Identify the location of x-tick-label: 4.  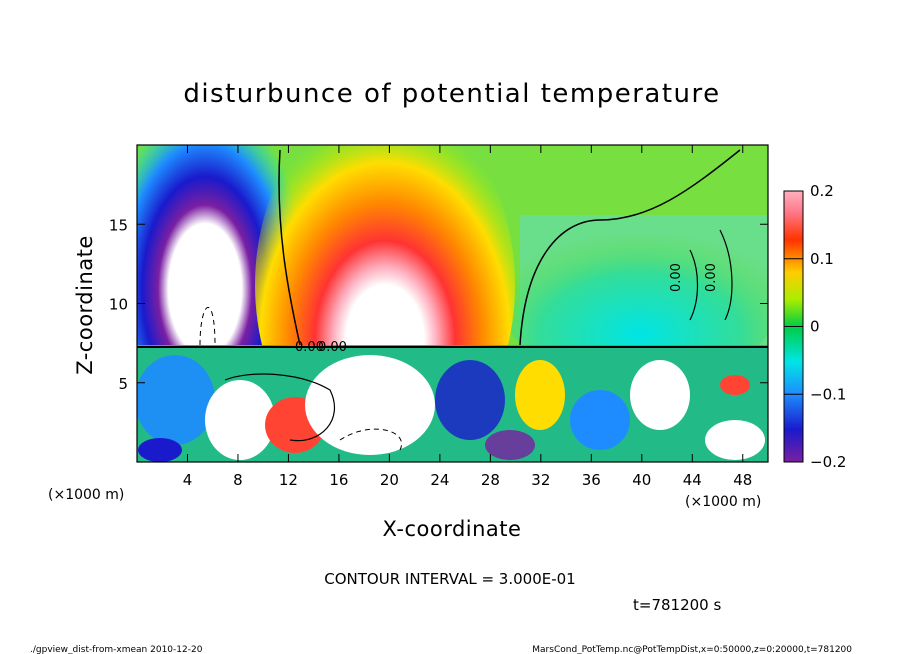
(188, 480).